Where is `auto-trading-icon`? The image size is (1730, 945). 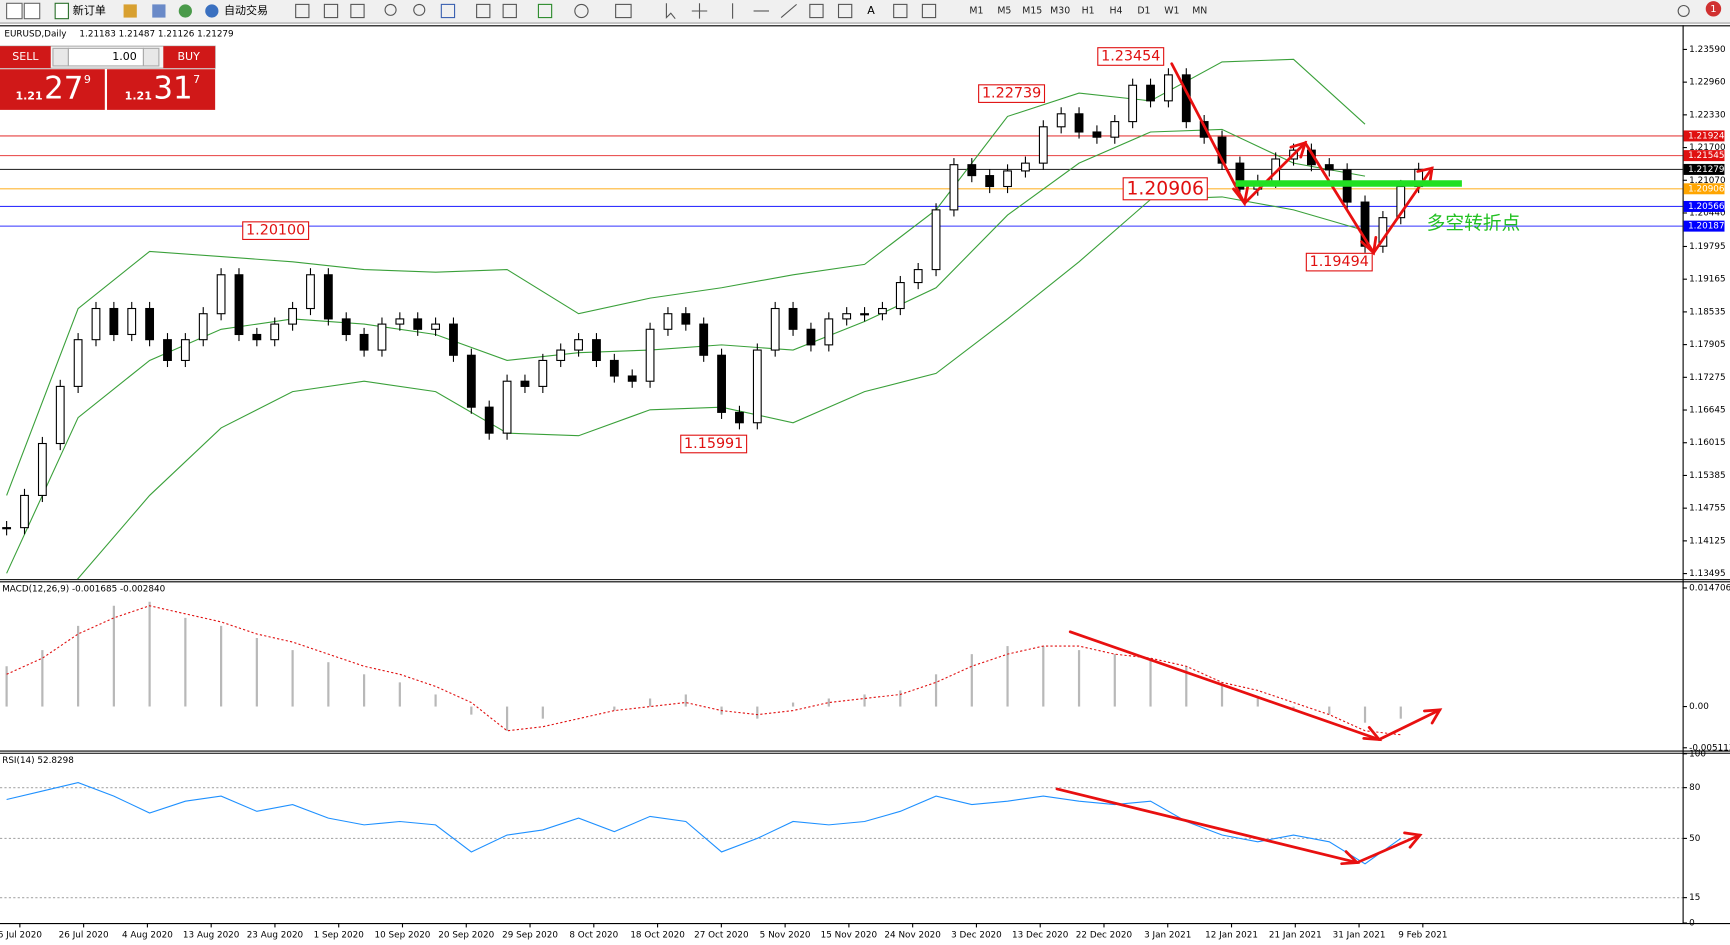
auto-trading-icon is located at coordinates (212, 11).